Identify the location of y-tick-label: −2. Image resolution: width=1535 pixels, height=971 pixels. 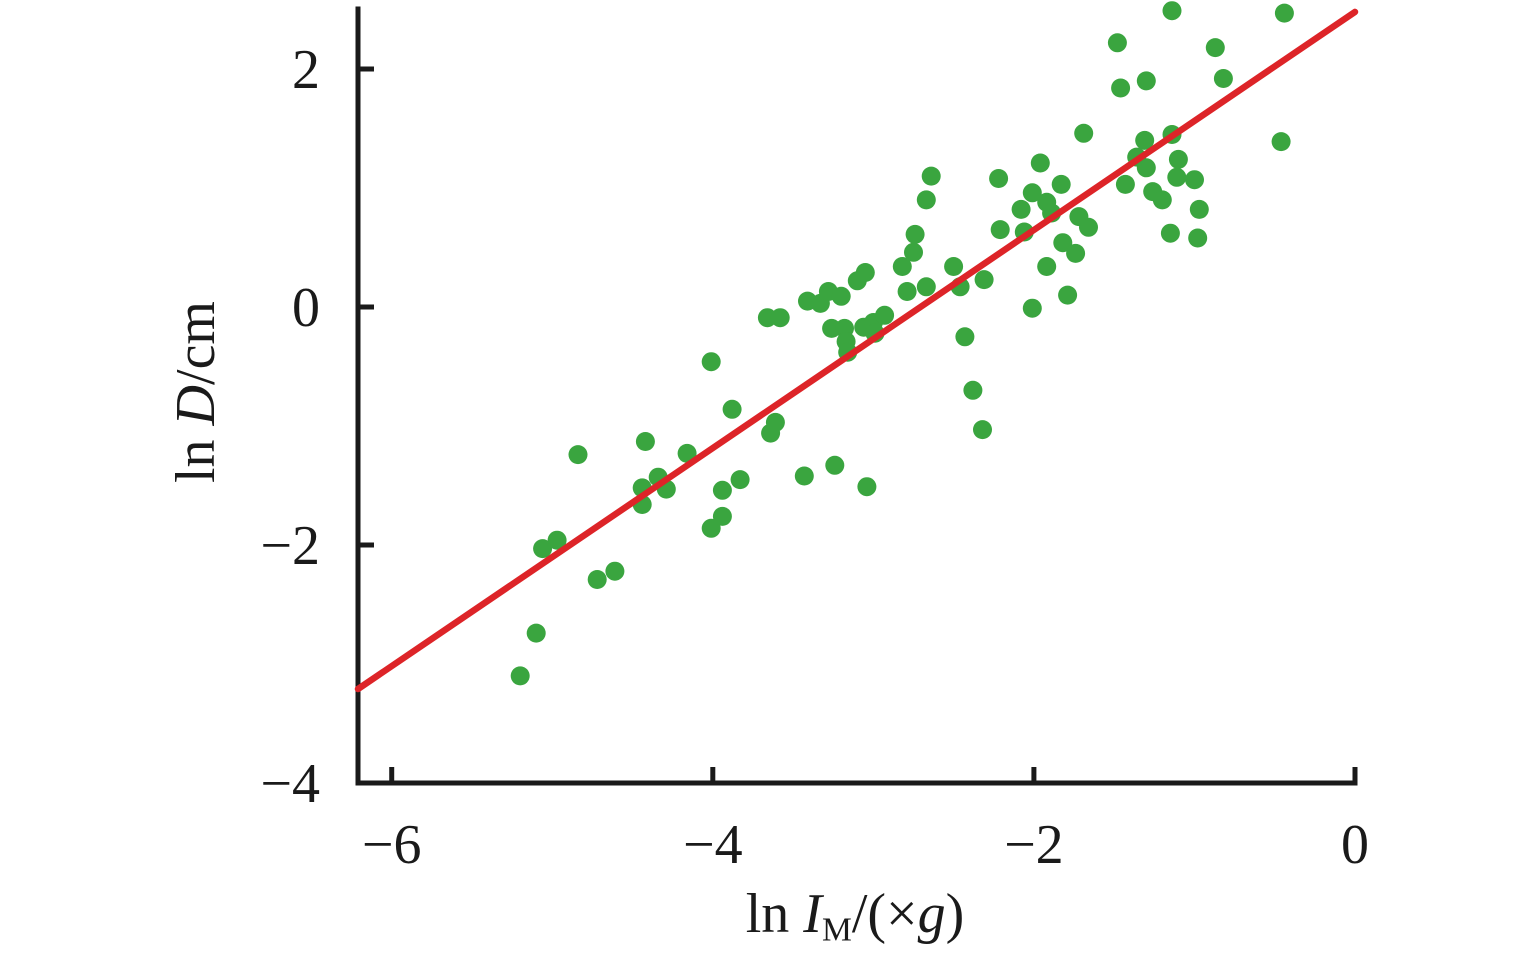
(290, 546).